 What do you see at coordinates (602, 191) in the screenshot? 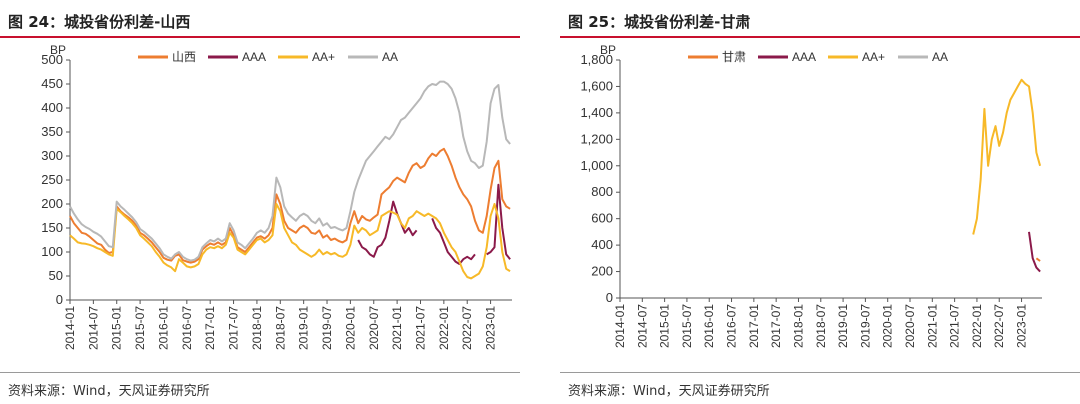
I see `y-tick-label: 800` at bounding box center [602, 191].